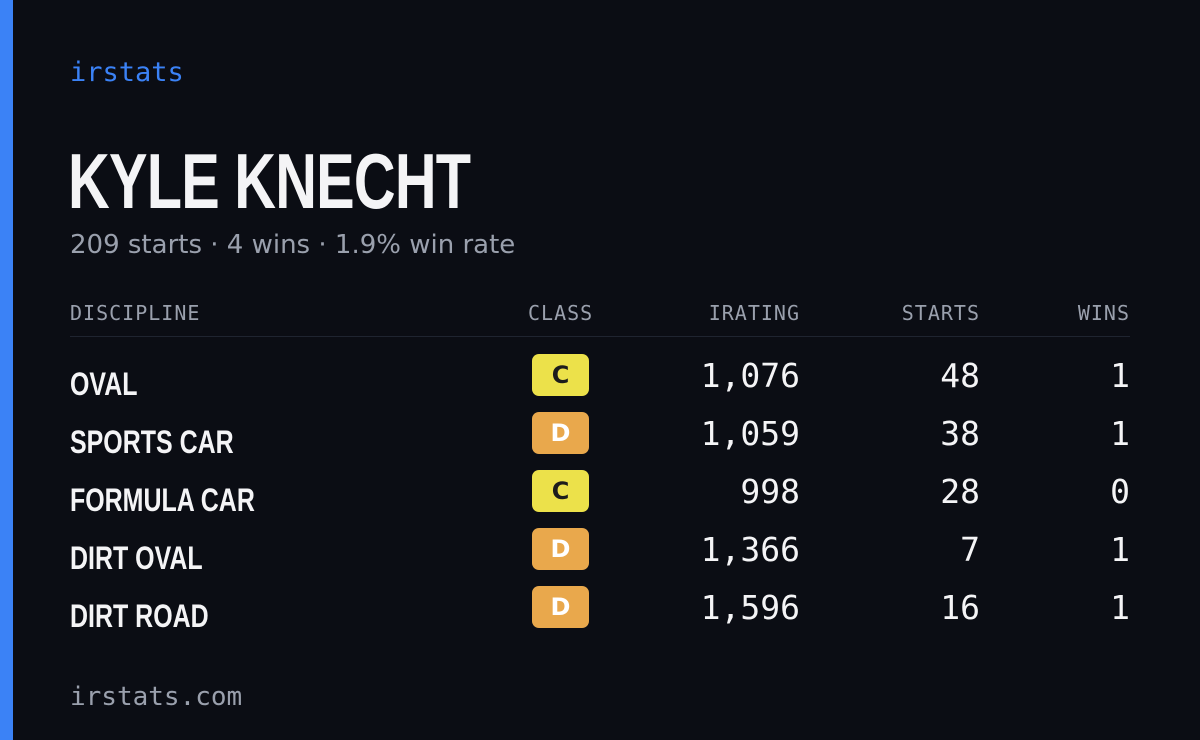 The image size is (1200, 740). What do you see at coordinates (750, 433) in the screenshot?
I see `irating-value: 1,059` at bounding box center [750, 433].